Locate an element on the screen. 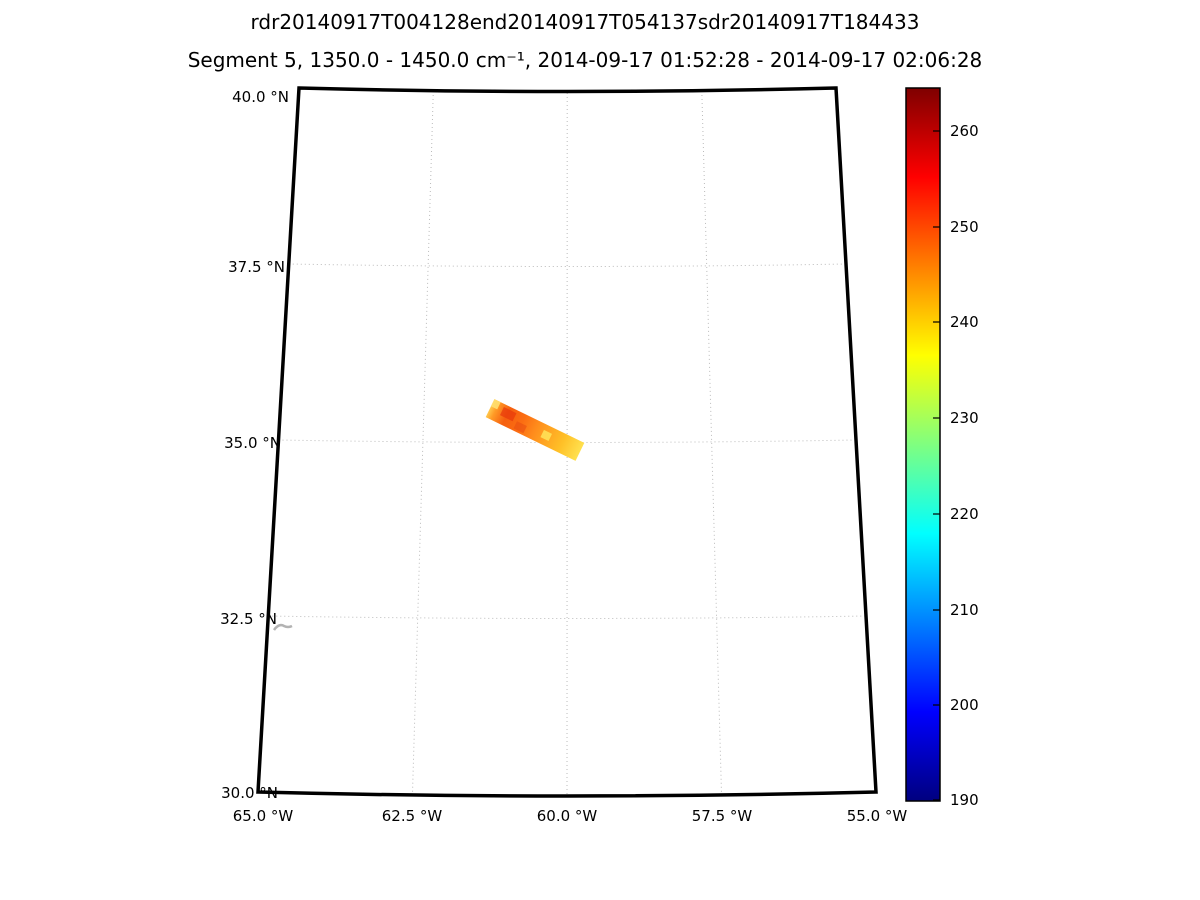 The height and width of the screenshot is (900, 1200). lon-label-62-5w: 62.5 °W is located at coordinates (412, 816).